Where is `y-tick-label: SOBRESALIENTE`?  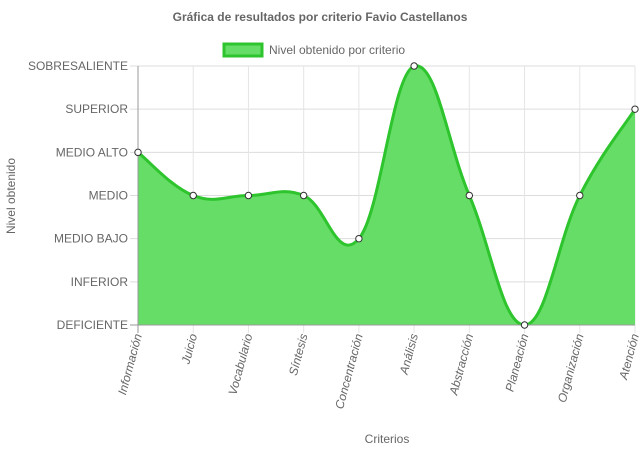
y-tick-label: SOBRESALIENTE is located at coordinates (78, 66).